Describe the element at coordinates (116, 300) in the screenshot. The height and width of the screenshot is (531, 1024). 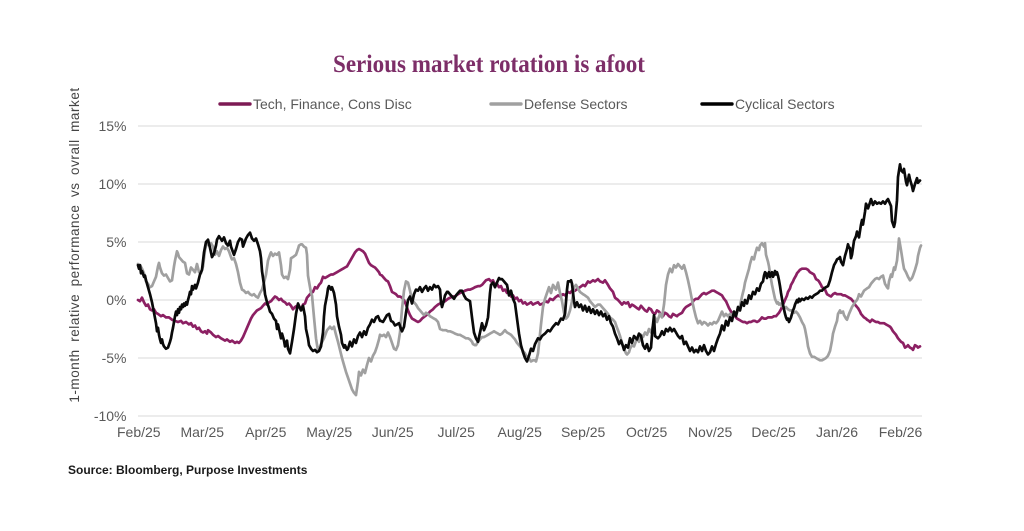
I see `svg-text: 0%` at that location.